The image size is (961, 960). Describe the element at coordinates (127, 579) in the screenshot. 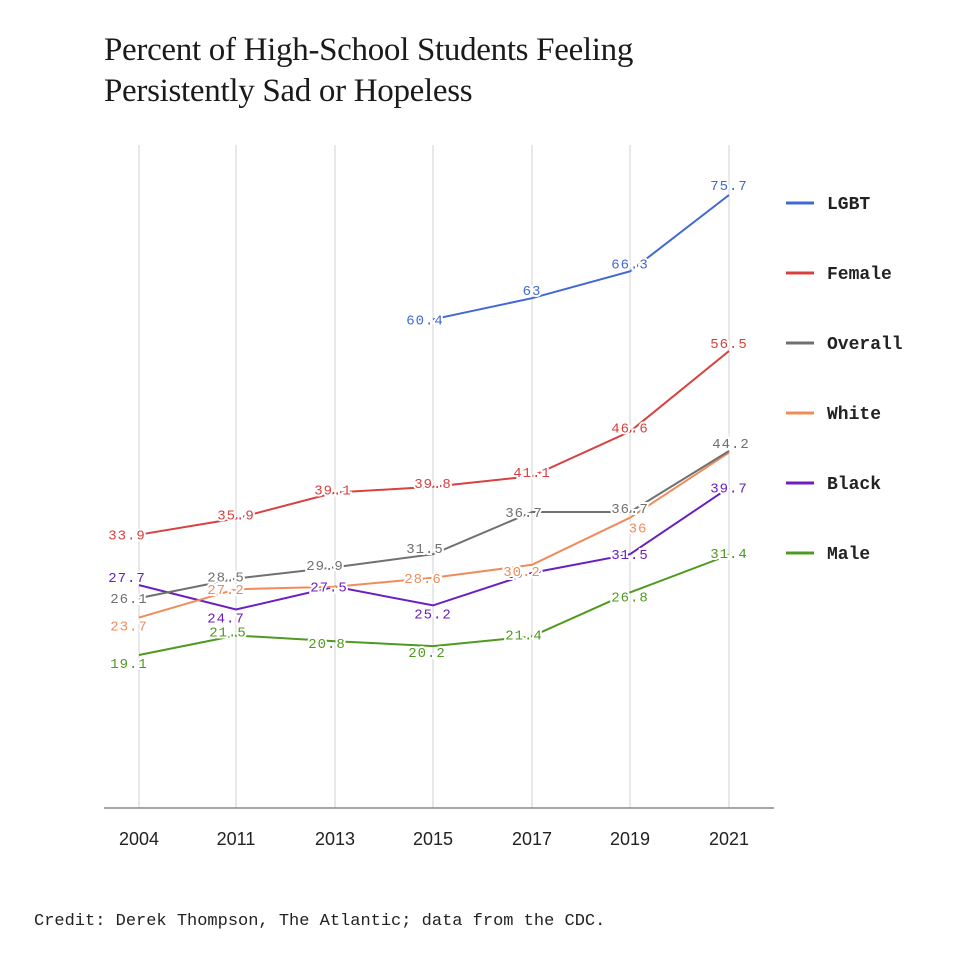

I see `data-label-black: 27.7` at that location.